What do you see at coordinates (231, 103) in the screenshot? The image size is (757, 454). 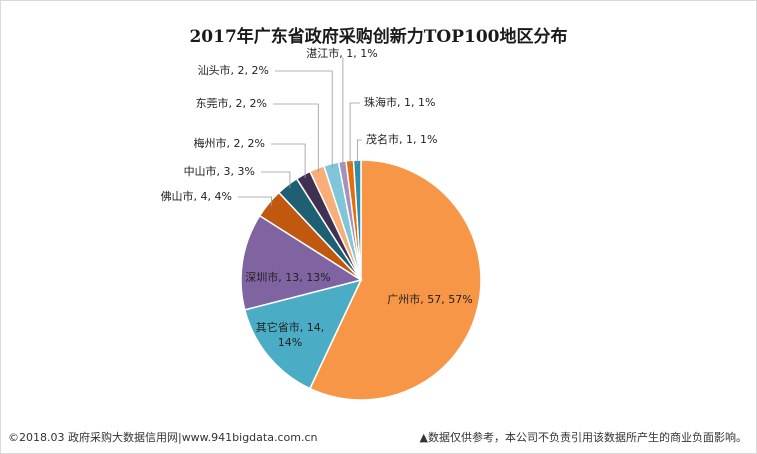 I see `slice-label-7: 东莞市, 2, 2%` at bounding box center [231, 103].